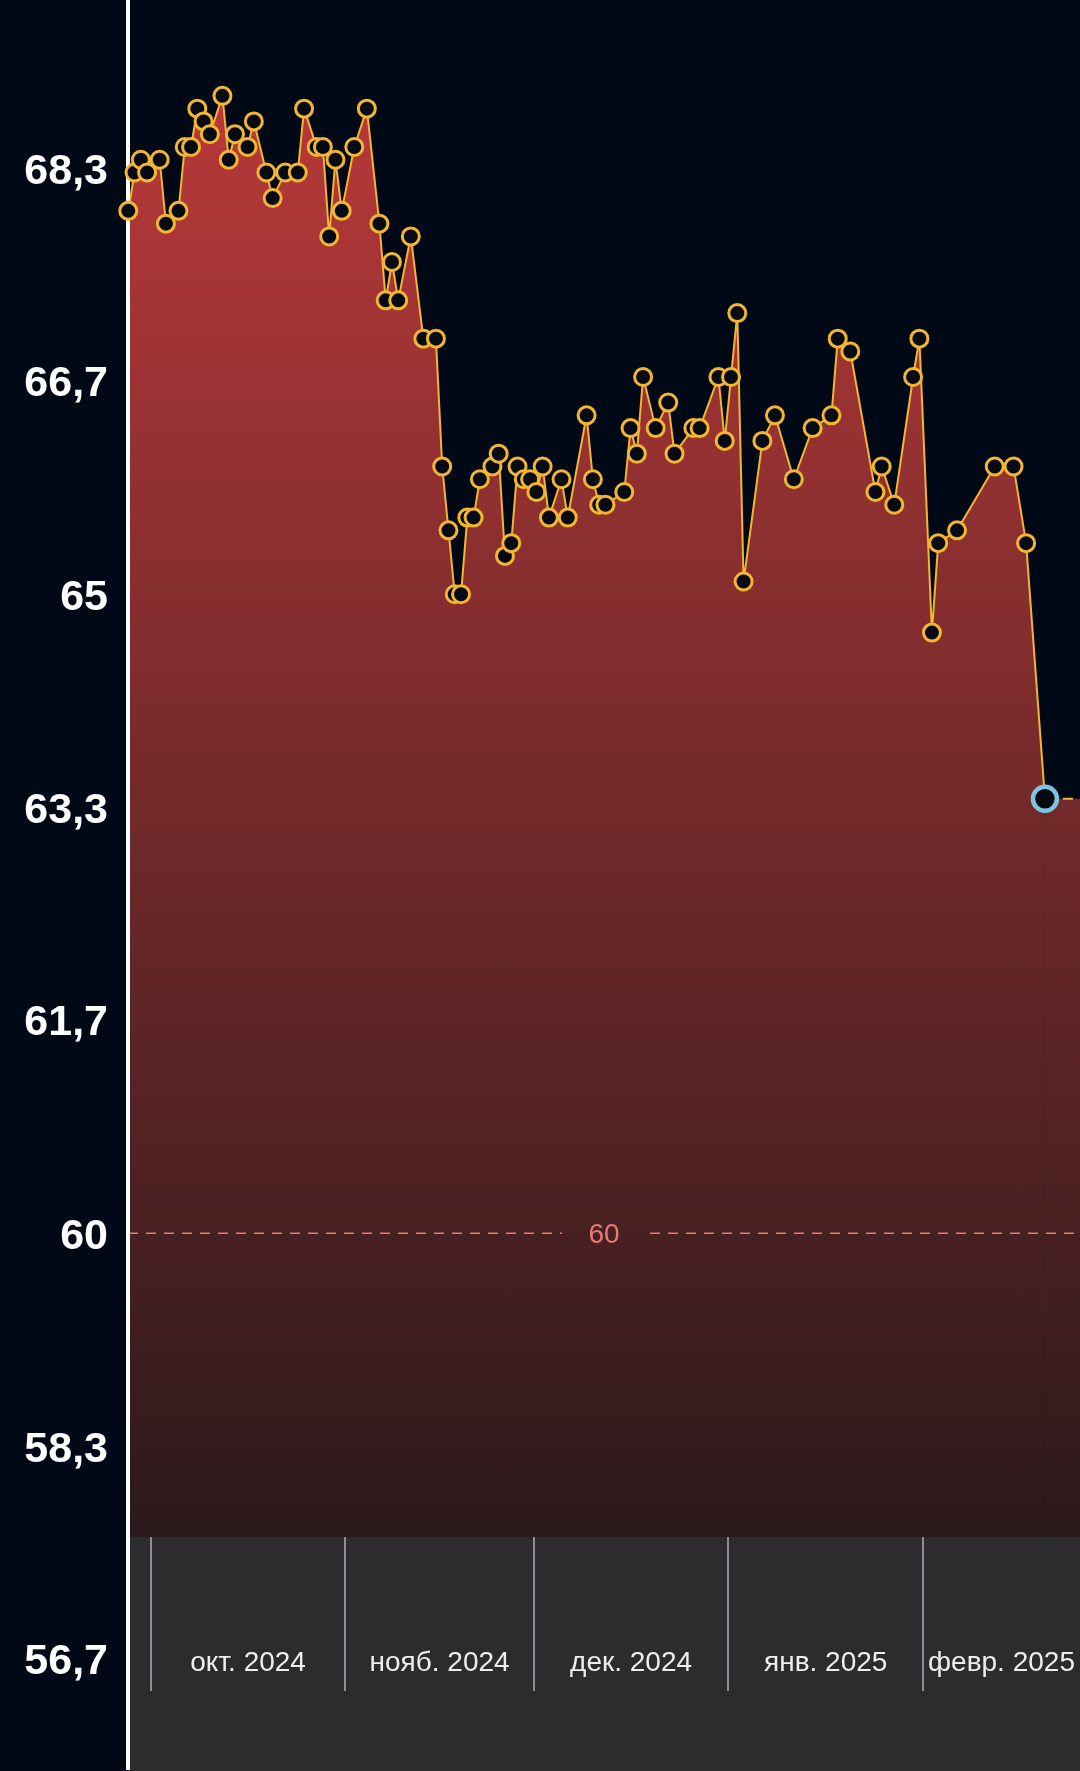 This screenshot has height=1771, width=1080. I want to click on ref-line-label: 60, so click(604, 1233).